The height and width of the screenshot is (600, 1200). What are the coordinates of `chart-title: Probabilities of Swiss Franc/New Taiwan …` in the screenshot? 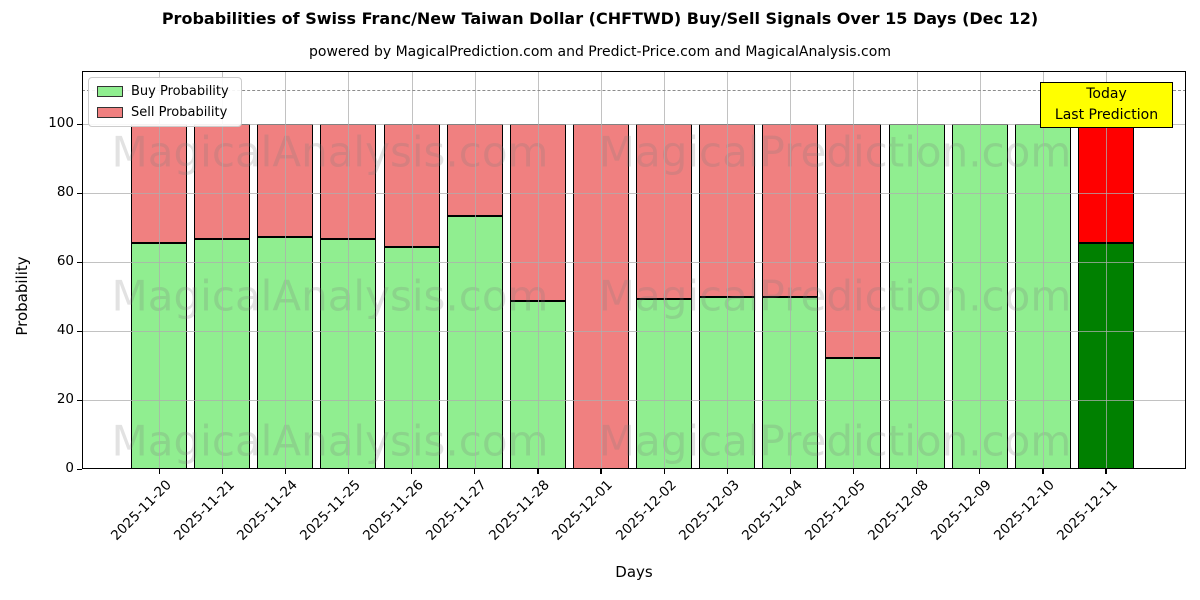 It's located at (600, 18).